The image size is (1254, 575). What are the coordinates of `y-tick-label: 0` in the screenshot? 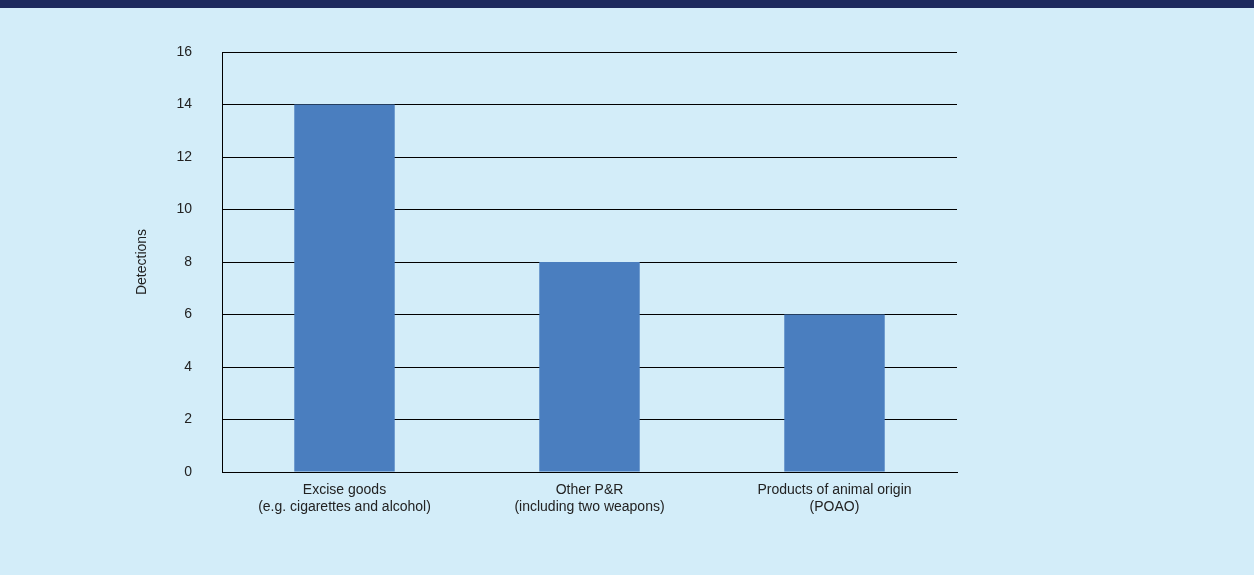 It's located at (188, 470).